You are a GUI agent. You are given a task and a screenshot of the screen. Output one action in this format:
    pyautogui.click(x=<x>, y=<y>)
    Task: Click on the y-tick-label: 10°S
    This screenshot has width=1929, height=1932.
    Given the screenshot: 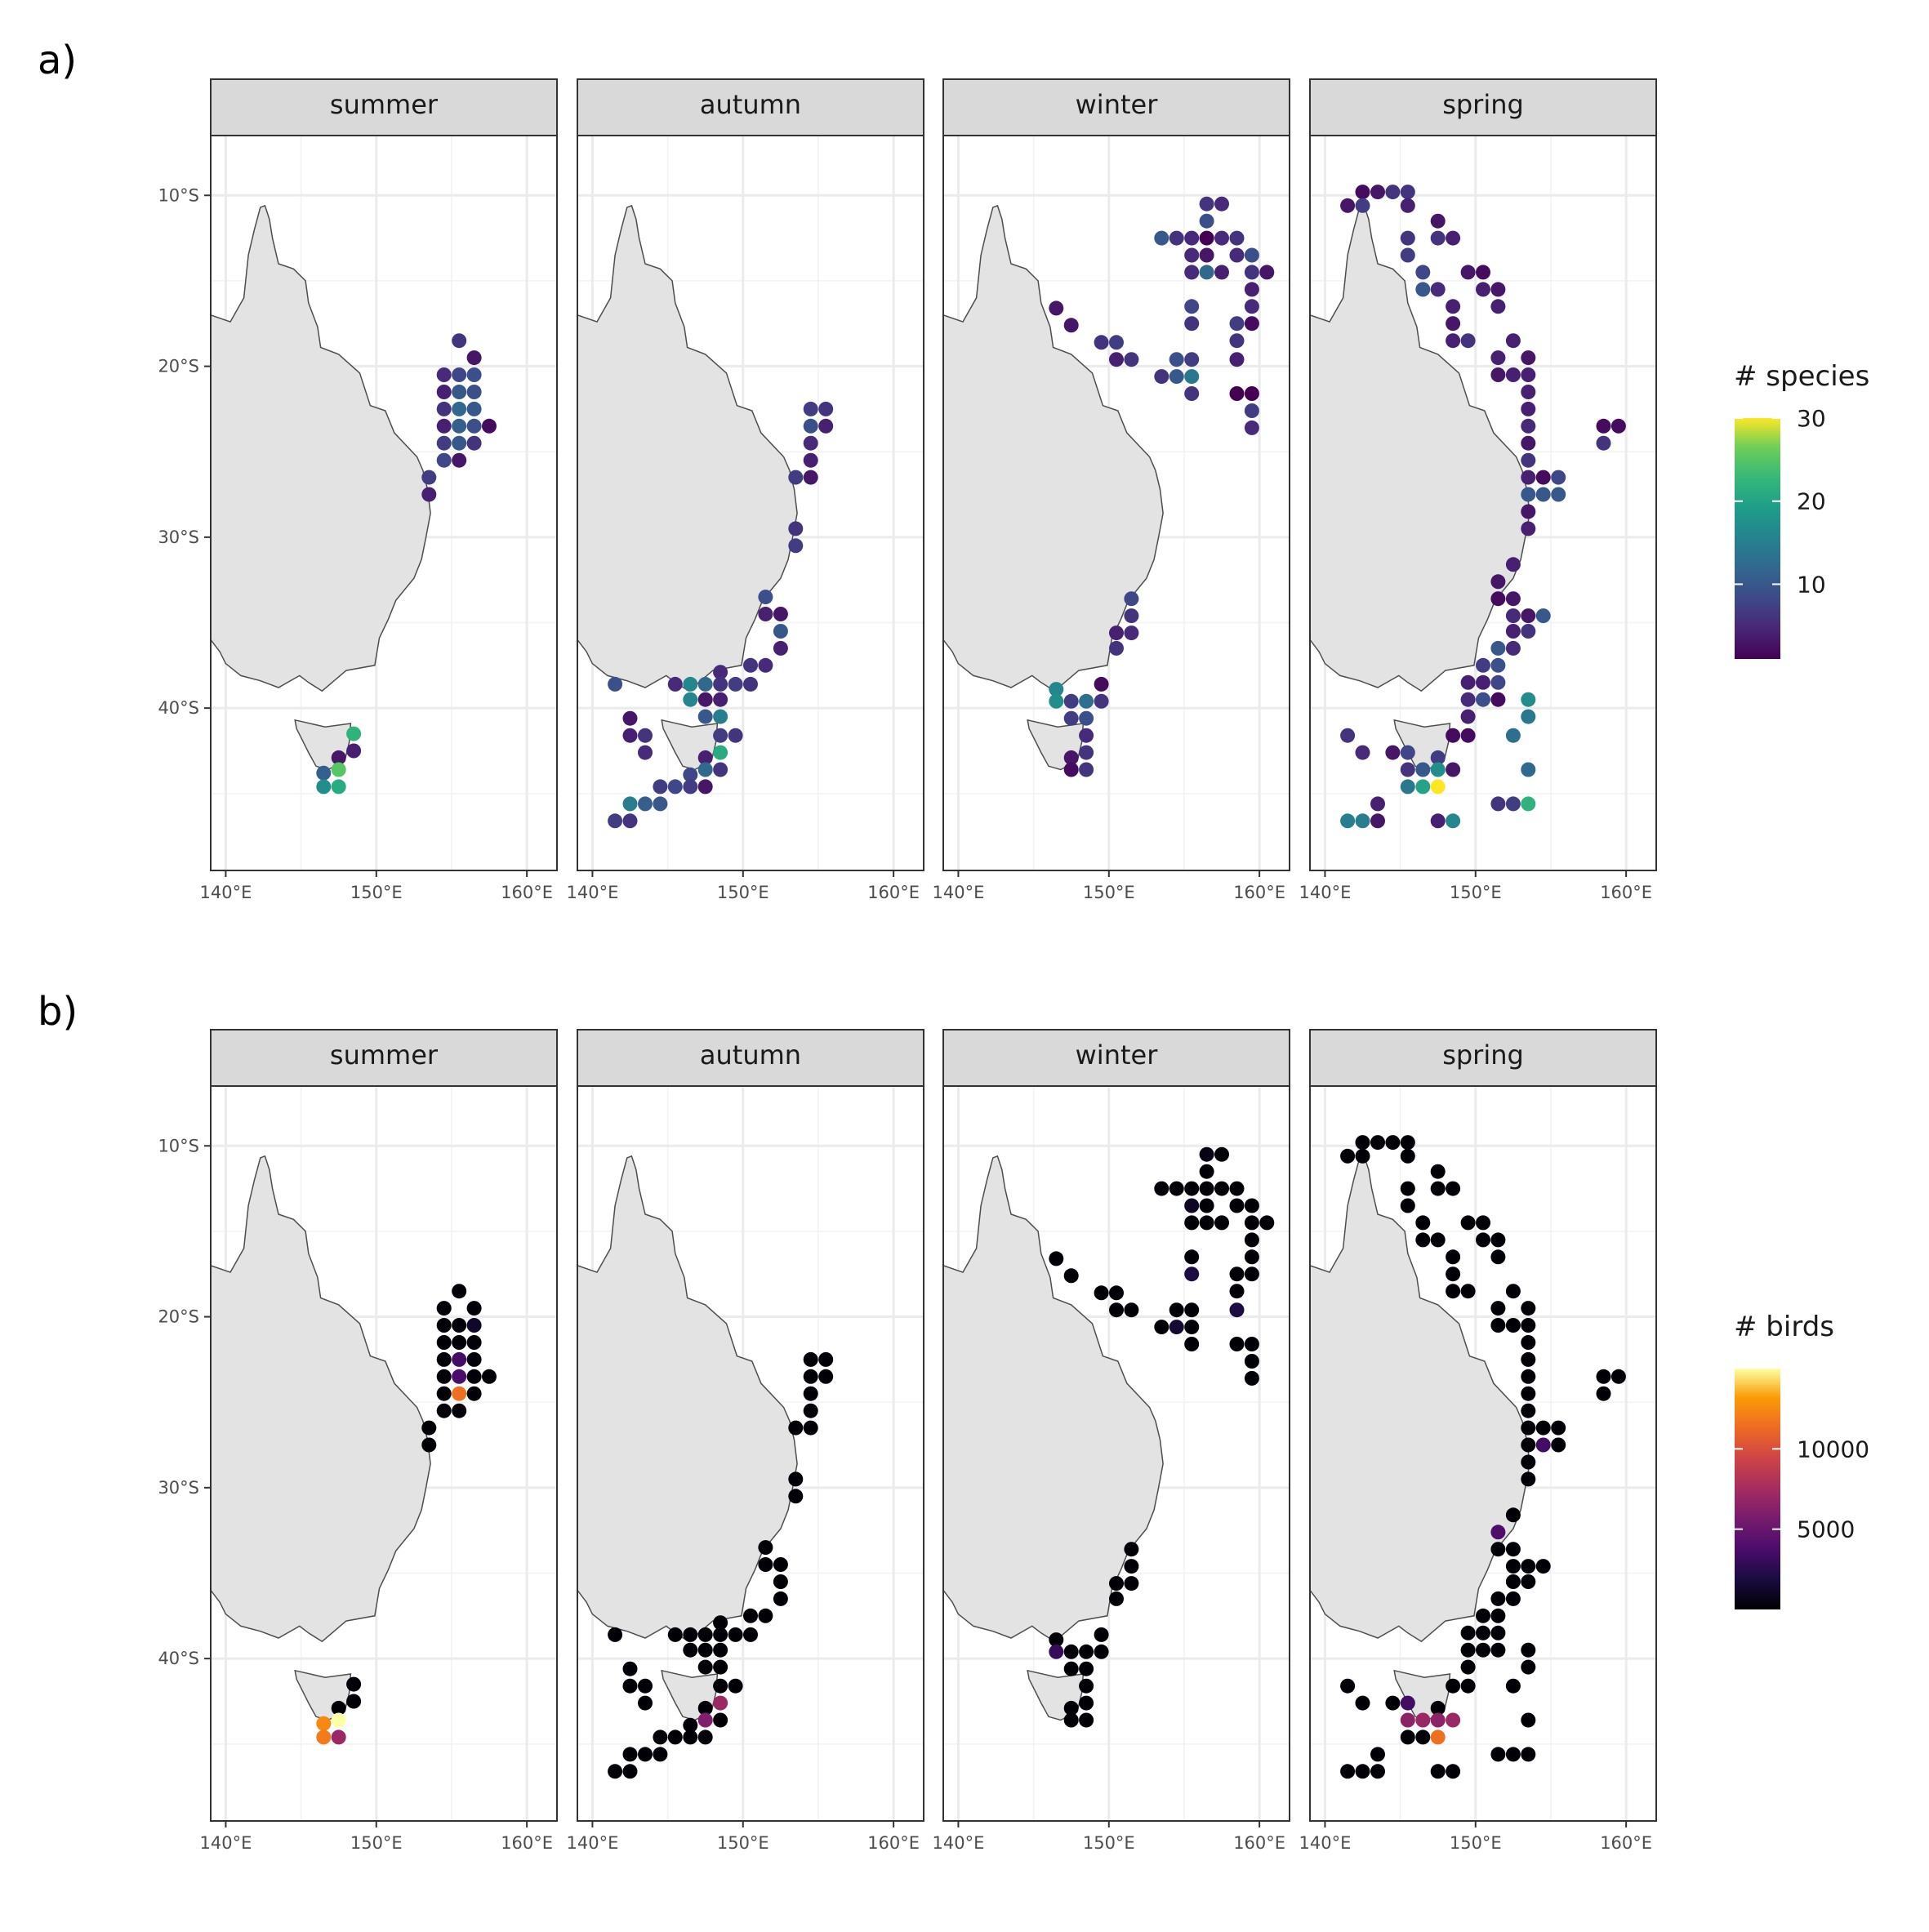 What is the action you would take?
    pyautogui.click(x=179, y=195)
    